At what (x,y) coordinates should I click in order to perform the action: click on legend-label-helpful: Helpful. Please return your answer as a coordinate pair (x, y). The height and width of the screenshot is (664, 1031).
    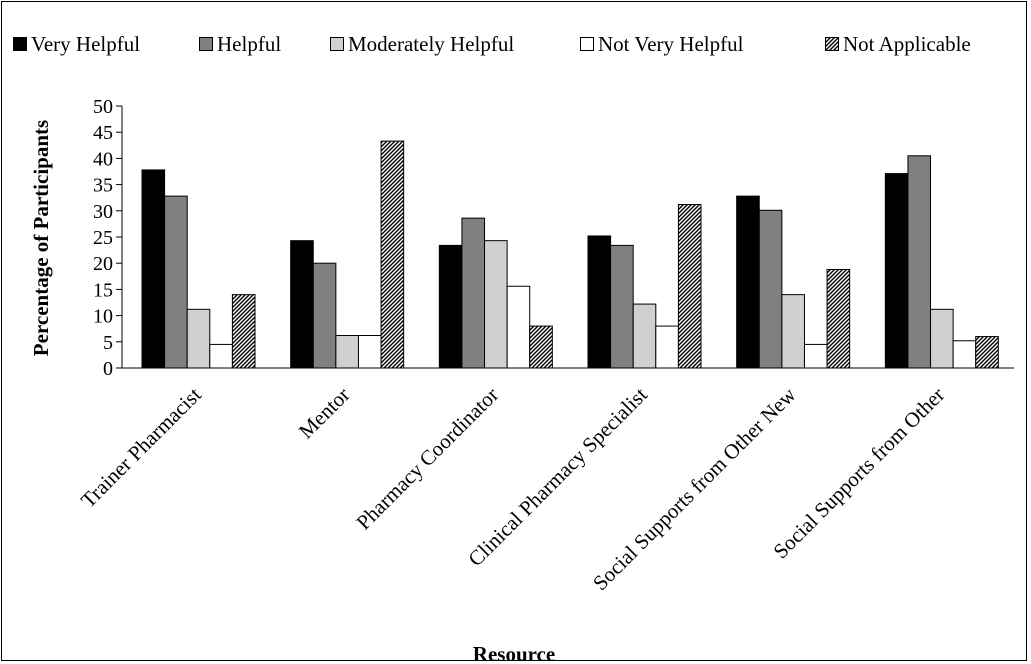
    Looking at the image, I should click on (249, 44).